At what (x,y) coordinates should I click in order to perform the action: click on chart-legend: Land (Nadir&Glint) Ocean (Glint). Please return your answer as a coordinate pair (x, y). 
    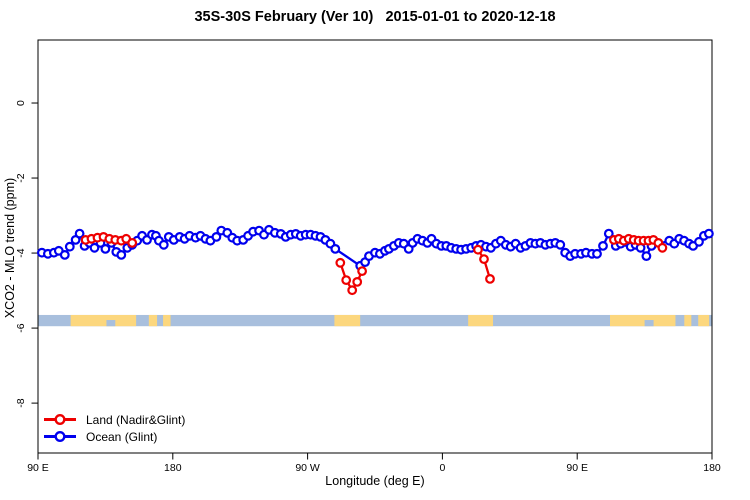
    Looking at the image, I should click on (113, 428).